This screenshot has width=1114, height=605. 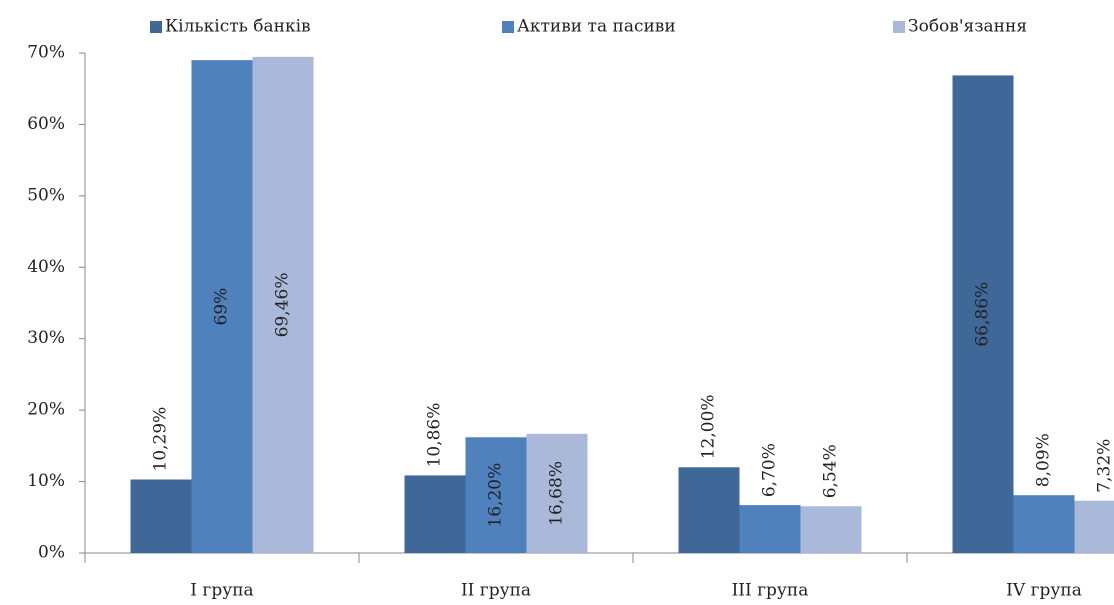 What do you see at coordinates (161, 439) in the screenshot?
I see `data-label: 10,29%` at bounding box center [161, 439].